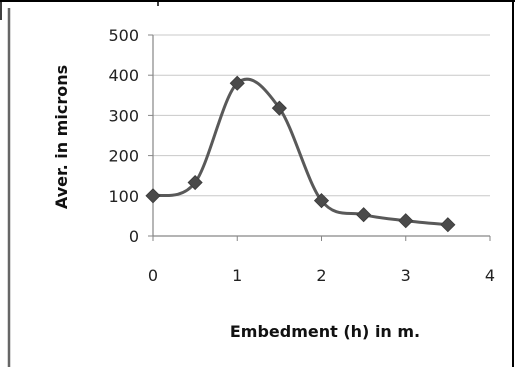  What do you see at coordinates (406, 275) in the screenshot?
I see `x-tick-label-3: 3` at bounding box center [406, 275].